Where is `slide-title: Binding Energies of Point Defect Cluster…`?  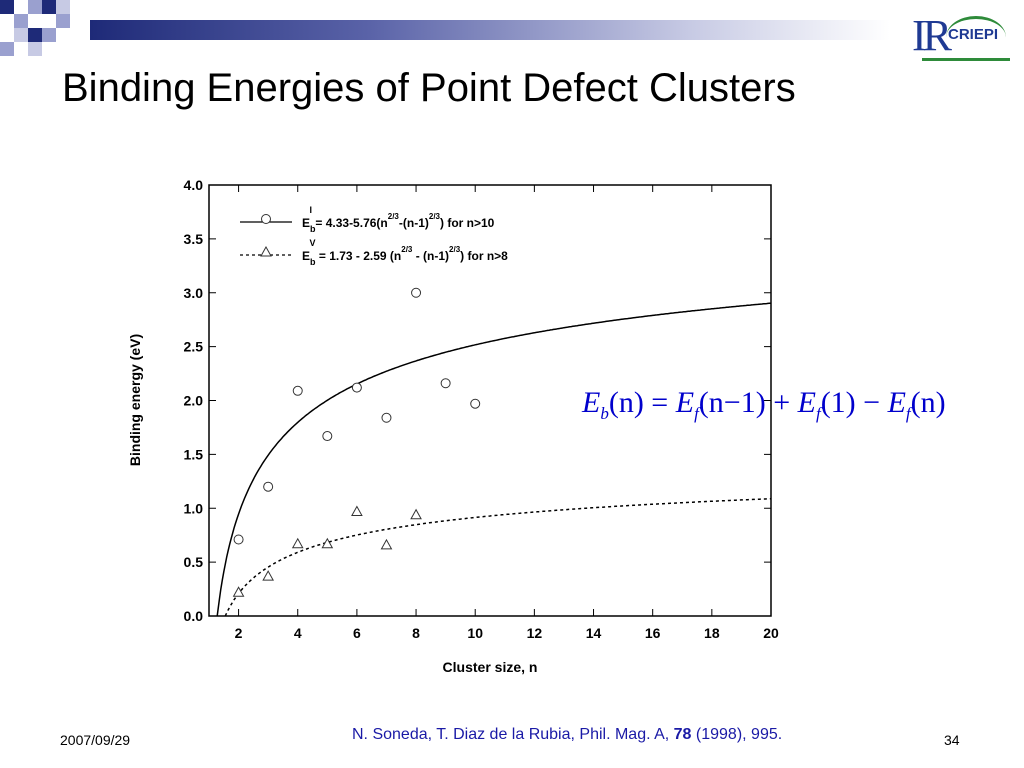 slide-title: Binding Energies of Point Defect Cluster… is located at coordinates (429, 88).